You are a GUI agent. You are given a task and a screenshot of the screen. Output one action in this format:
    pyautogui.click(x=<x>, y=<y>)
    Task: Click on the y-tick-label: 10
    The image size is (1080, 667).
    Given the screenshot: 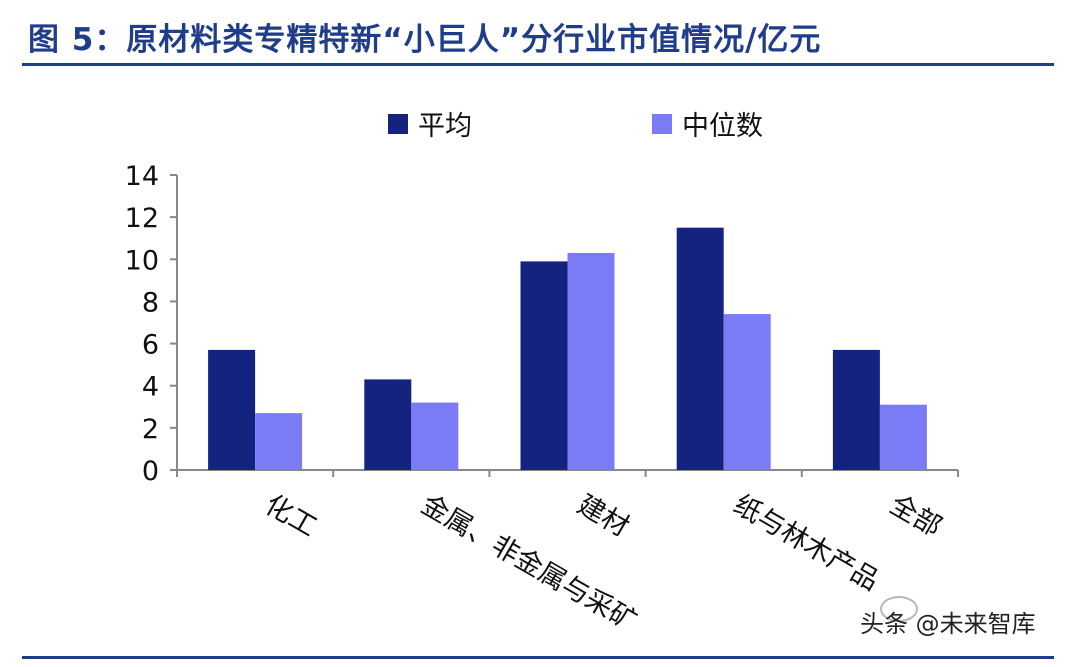 What is the action you would take?
    pyautogui.click(x=142, y=260)
    